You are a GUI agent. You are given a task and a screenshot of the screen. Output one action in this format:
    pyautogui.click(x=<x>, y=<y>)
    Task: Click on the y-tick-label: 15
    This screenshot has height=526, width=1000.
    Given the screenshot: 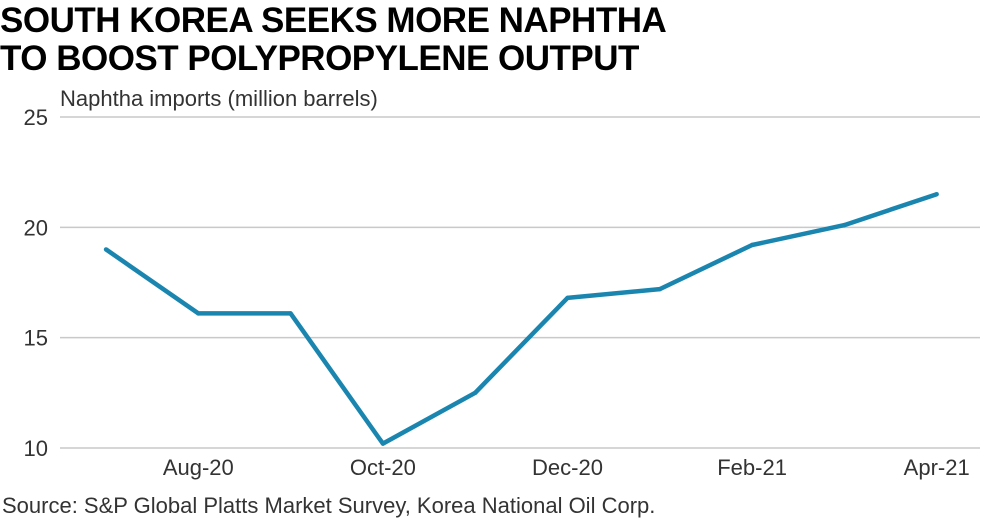 What is the action you would take?
    pyautogui.click(x=36, y=338)
    